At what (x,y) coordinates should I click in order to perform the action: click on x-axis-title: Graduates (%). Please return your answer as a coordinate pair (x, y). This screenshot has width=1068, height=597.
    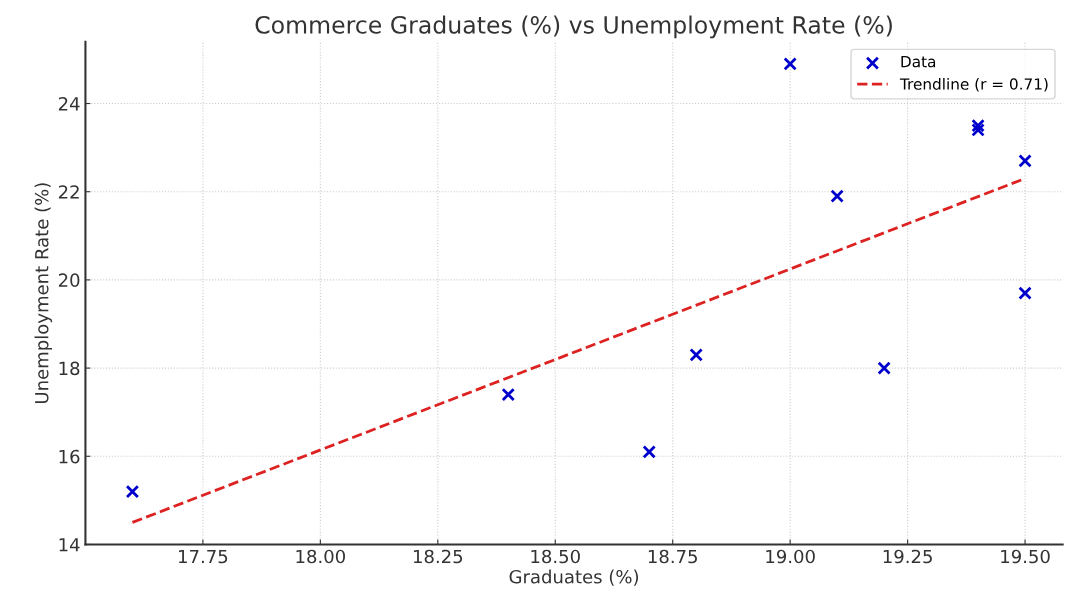
    Looking at the image, I should click on (574, 577).